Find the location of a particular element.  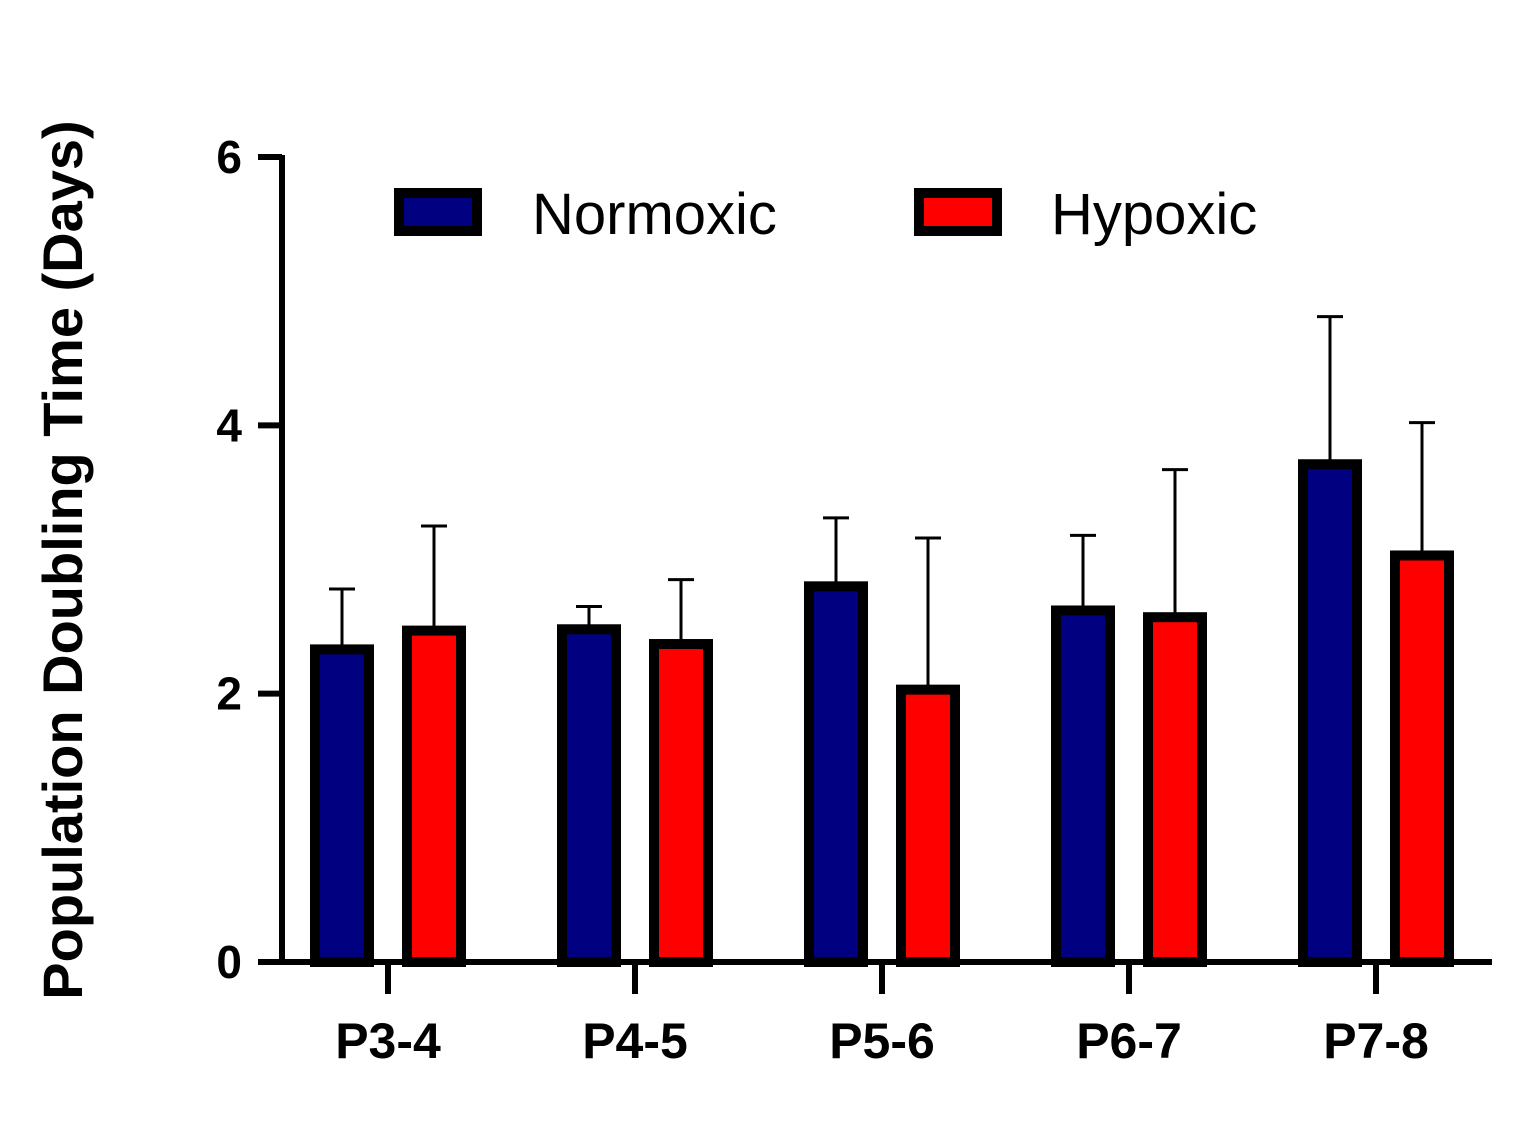

legend-label-normoxic: Normoxic is located at coordinates (654, 214).